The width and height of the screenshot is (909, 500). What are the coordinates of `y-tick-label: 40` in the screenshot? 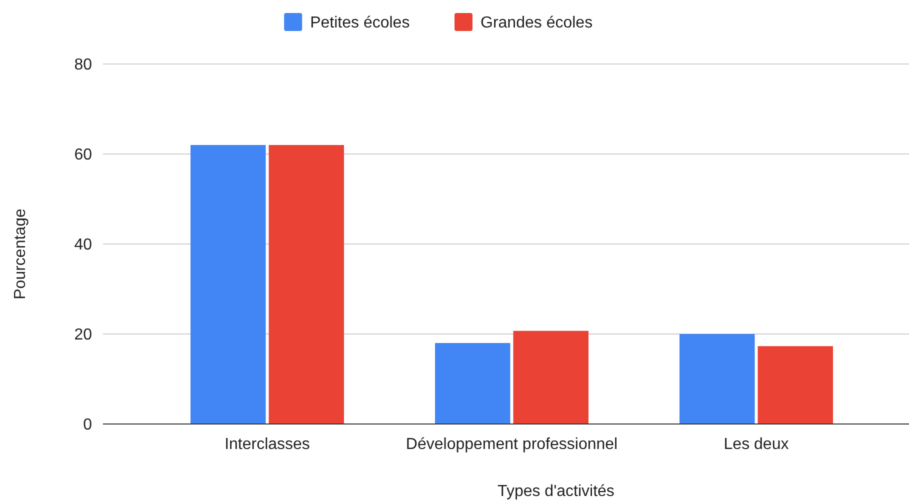 It's located at (83, 245).